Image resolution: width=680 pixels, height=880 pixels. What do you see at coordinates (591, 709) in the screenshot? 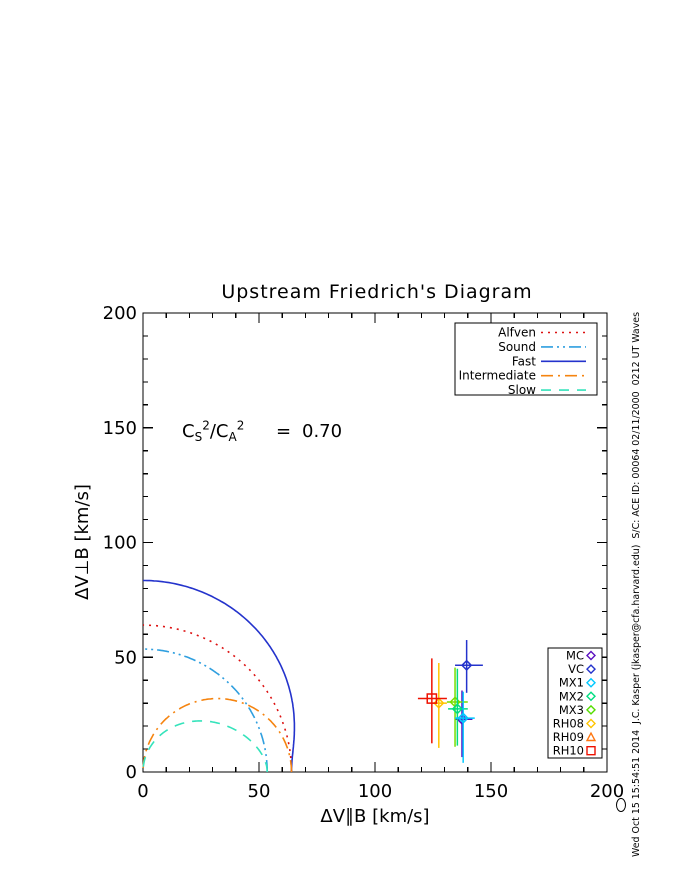
I see `legend-mx3-symbol-icon` at bounding box center [591, 709].